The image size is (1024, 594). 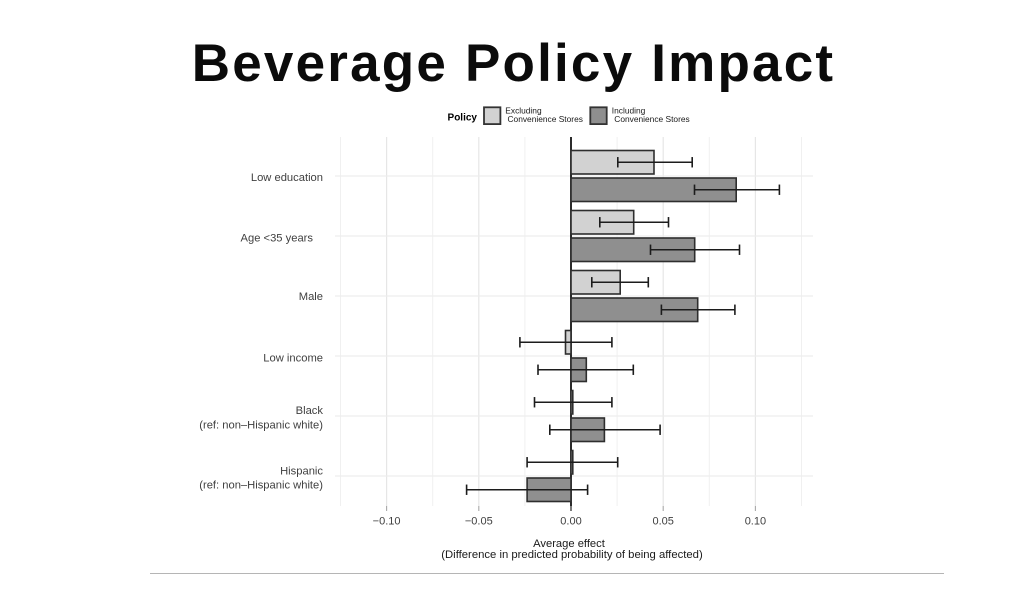 I want to click on svg-text: 0.00, so click(x=570, y=522).